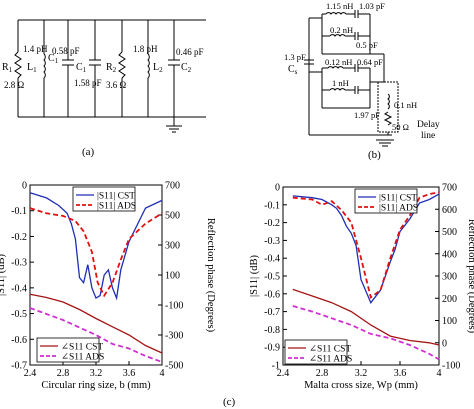  What do you see at coordinates (111, 68) in the screenshot?
I see `r2-label: R2` at bounding box center [111, 68].